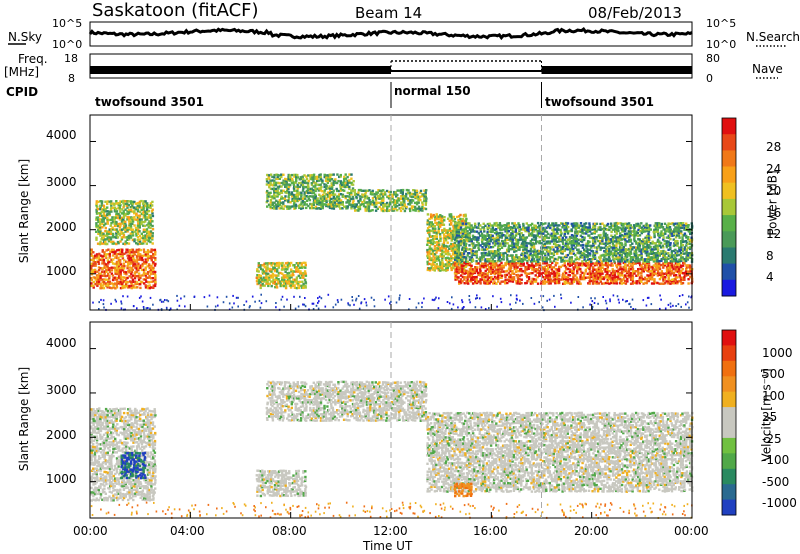 This screenshot has height=554, width=800. I want to click on cpid-segment-3: twofsound 3501, so click(599, 102).